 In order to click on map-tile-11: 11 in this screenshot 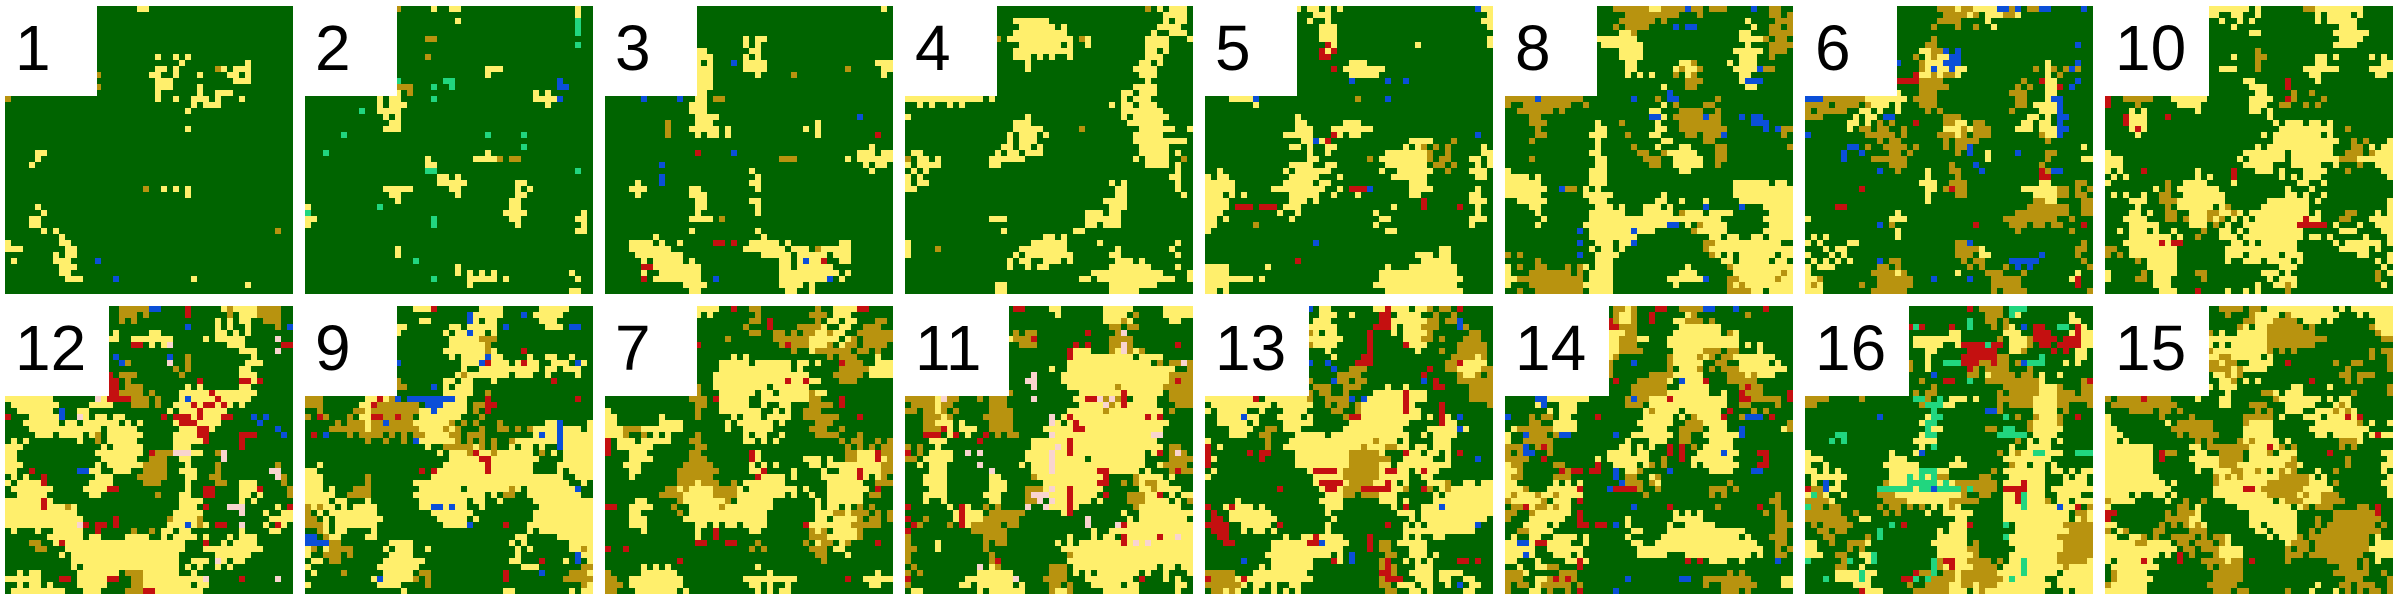, I will do `click(1049, 450)`.